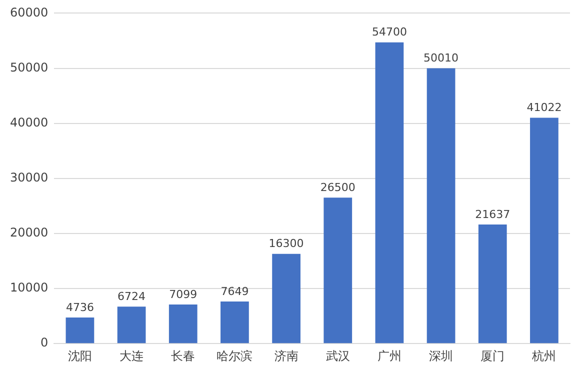  I want to click on x-tick-label: 广州, so click(389, 355).